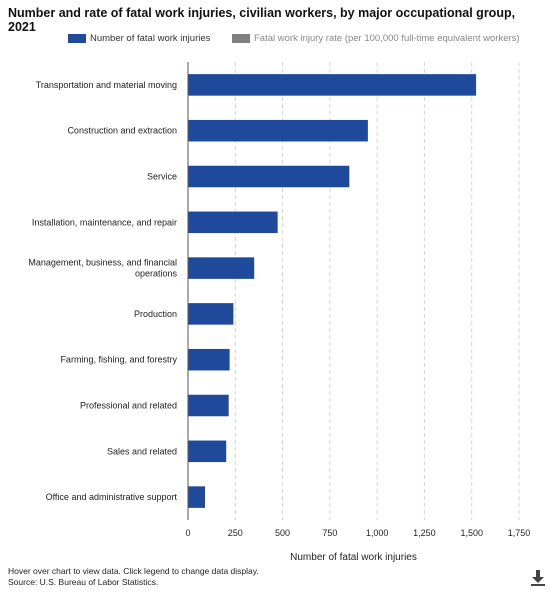  What do you see at coordinates (538, 578) in the screenshot?
I see `download-icon` at bounding box center [538, 578].